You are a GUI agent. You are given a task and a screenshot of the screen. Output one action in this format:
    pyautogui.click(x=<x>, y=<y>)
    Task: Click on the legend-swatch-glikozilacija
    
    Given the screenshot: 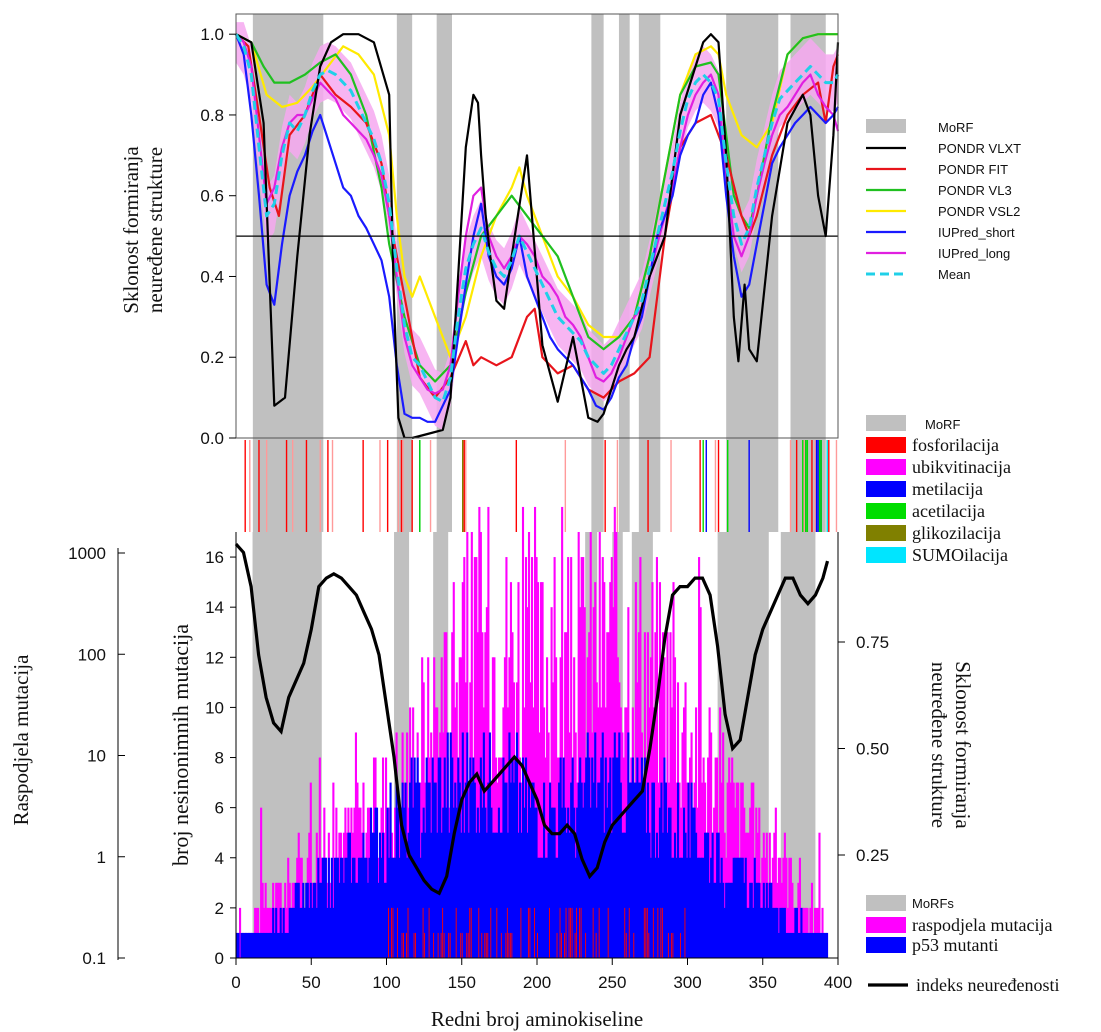 What is the action you would take?
    pyautogui.click(x=886, y=533)
    